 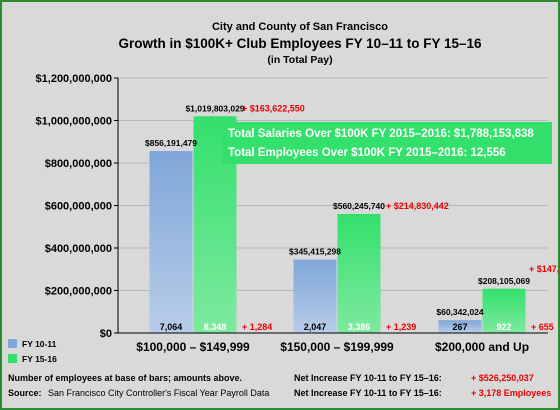 What do you see at coordinates (482, 347) in the screenshot?
I see `category-label-3: $200,000 and Up` at bounding box center [482, 347].